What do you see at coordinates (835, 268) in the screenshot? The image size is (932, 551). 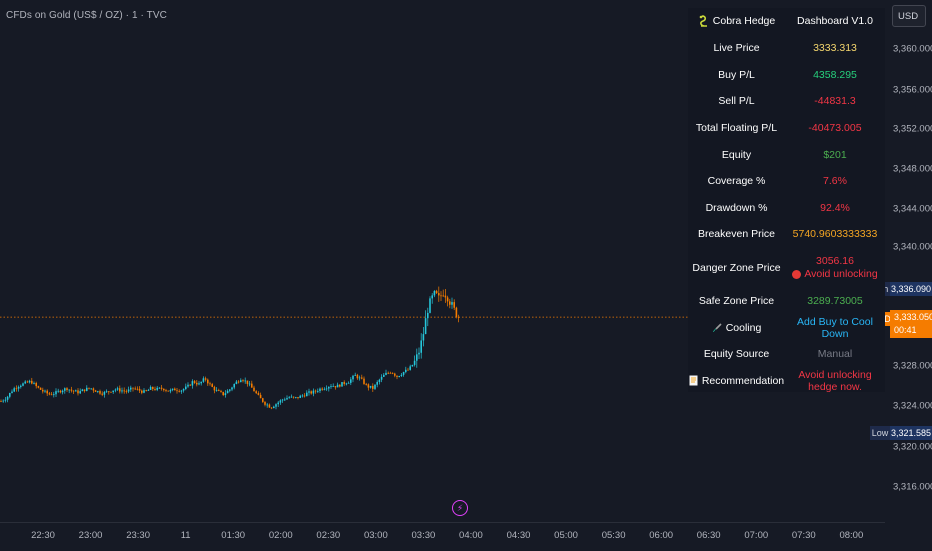 I see `dashboard-row-value: 3056.16 Avoid unlocking` at bounding box center [835, 268].